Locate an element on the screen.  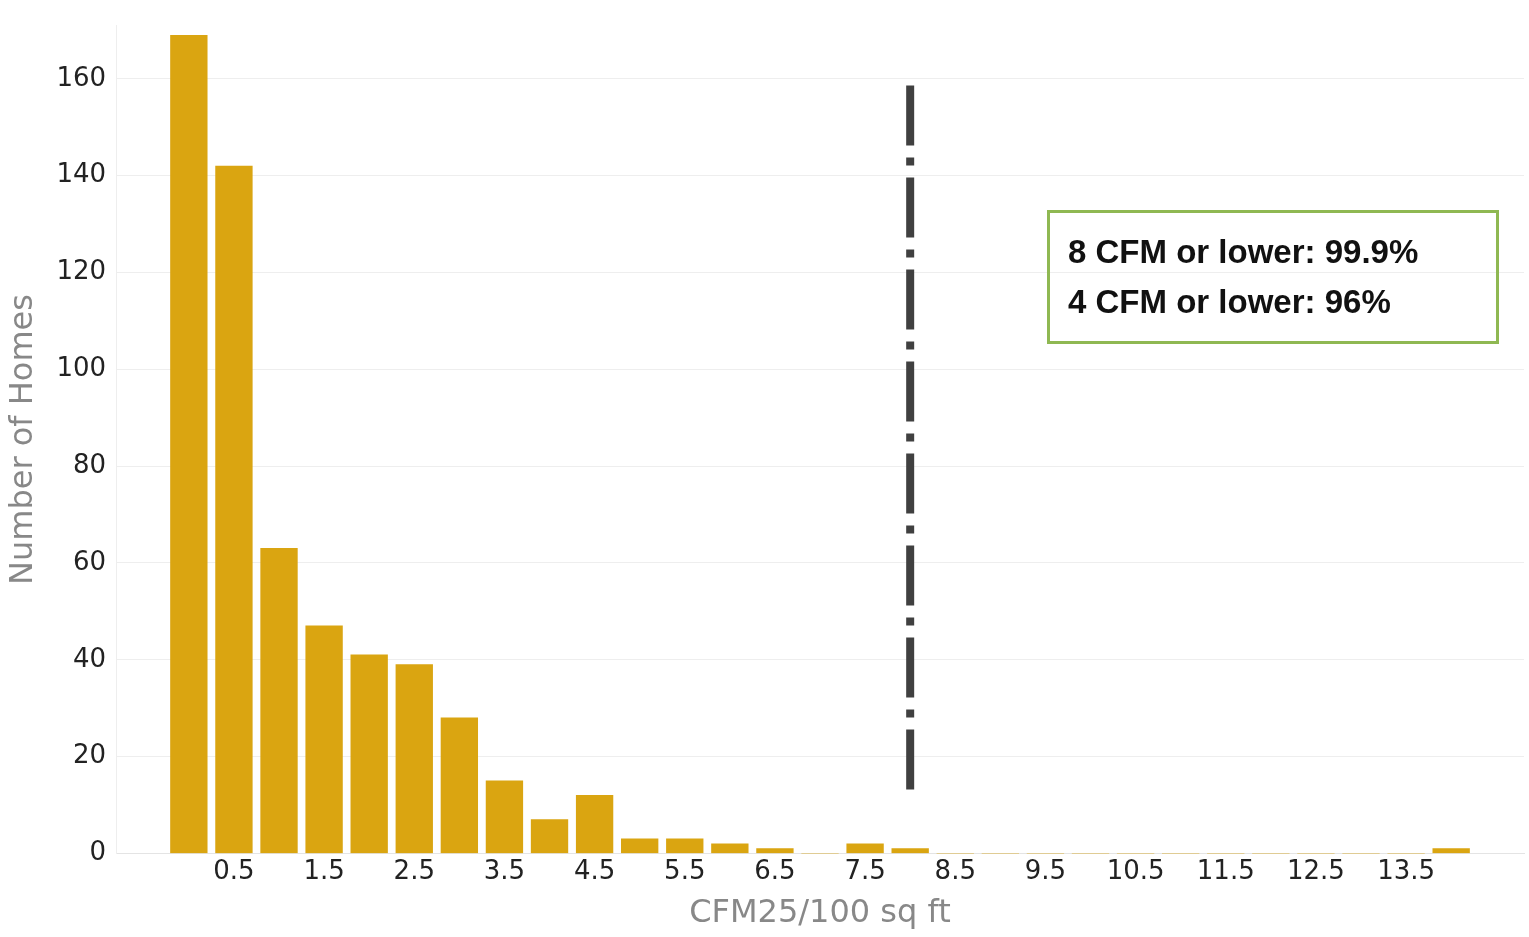
x-tick-label: 12.5 is located at coordinates (1315, 869).